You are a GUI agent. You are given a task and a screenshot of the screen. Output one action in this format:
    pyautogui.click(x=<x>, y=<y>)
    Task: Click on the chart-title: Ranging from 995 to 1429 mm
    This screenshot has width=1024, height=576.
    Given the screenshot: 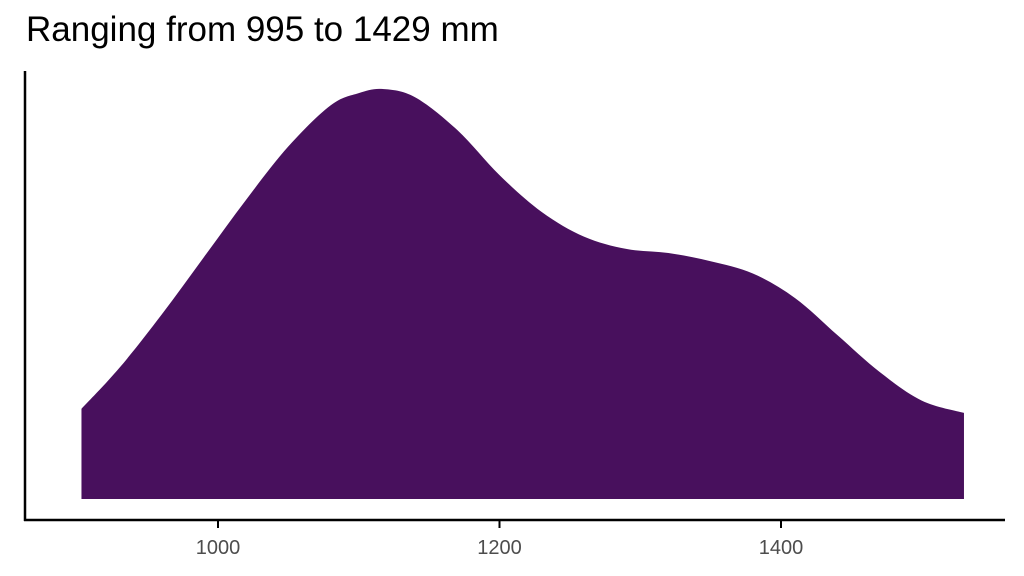 What is the action you would take?
    pyautogui.click(x=262, y=29)
    